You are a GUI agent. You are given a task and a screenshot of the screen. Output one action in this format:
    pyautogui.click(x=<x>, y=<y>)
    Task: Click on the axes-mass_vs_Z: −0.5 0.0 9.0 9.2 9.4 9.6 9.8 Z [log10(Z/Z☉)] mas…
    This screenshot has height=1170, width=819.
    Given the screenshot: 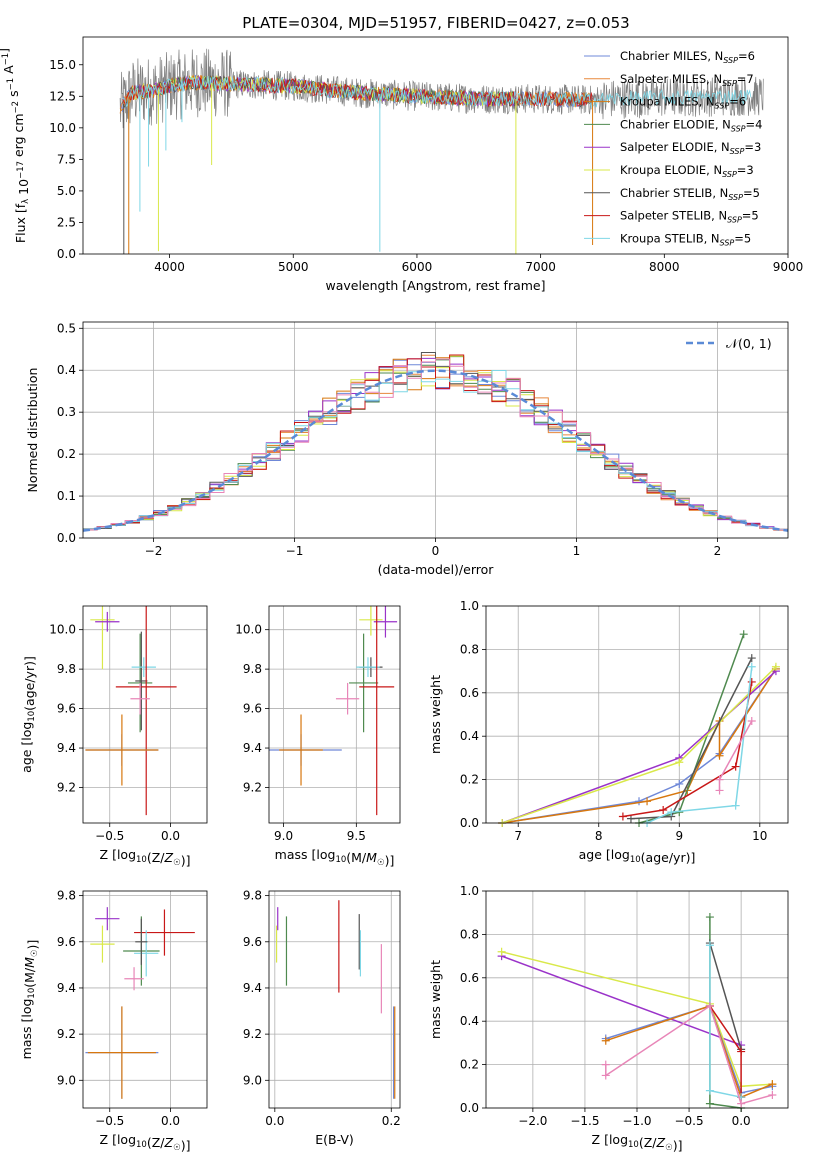 What is the action you would take?
    pyautogui.click(x=113, y=1021)
    